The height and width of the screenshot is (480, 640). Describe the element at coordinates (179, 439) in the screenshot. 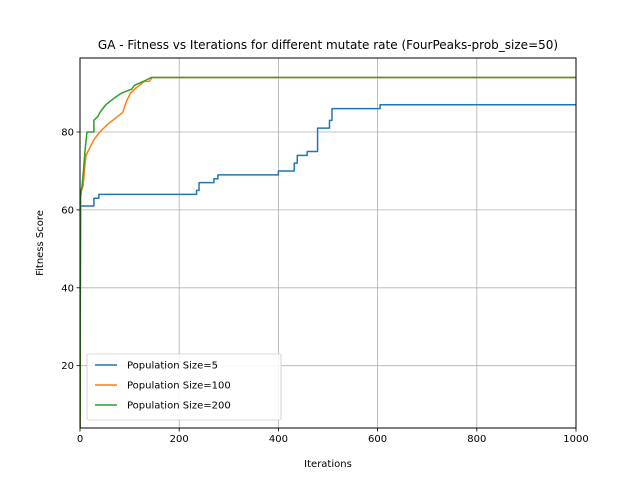

I see `x-tick-label: 200` at that location.